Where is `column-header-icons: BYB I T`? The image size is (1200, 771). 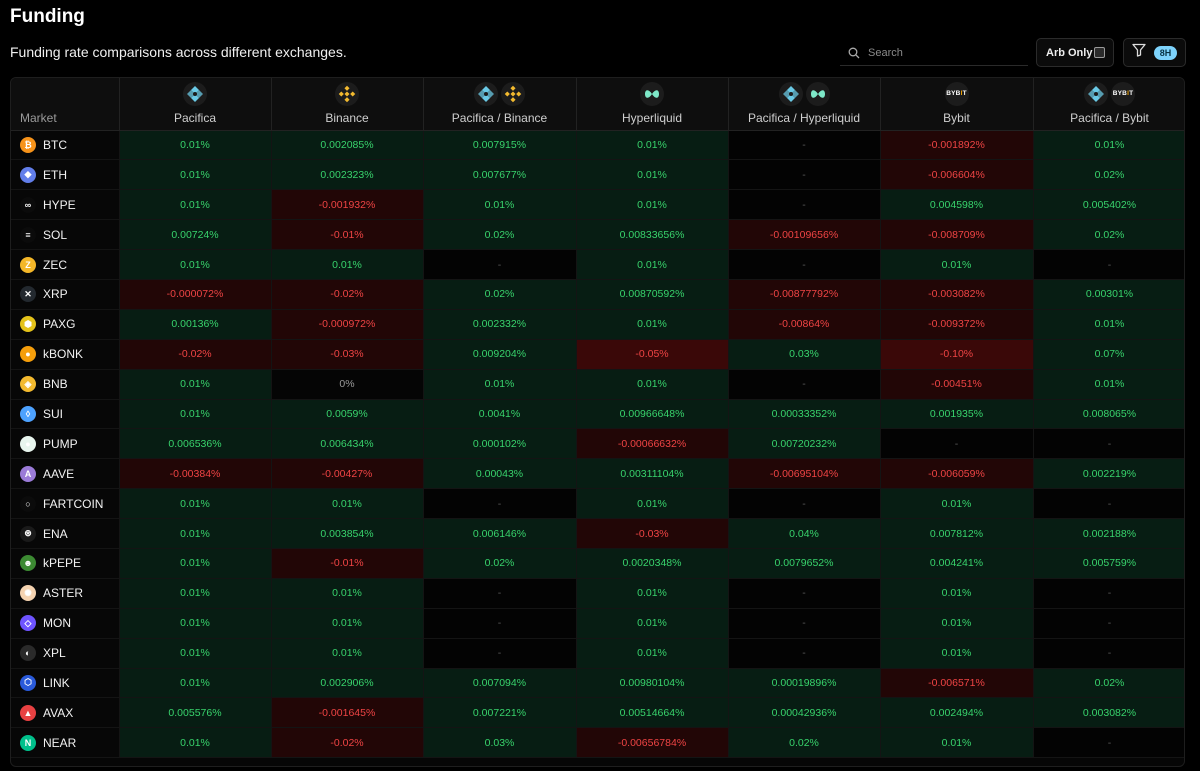
column-header-icons: BYB I T is located at coordinates (957, 93).